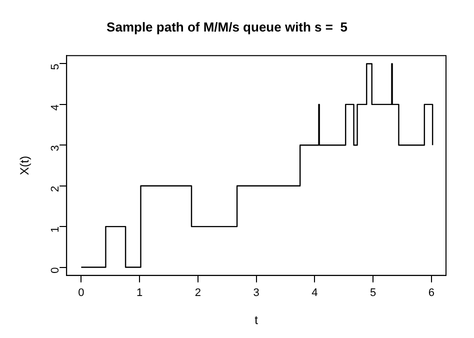  Describe the element at coordinates (197, 293) in the screenshot. I see `x-tick-label: 2` at that location.